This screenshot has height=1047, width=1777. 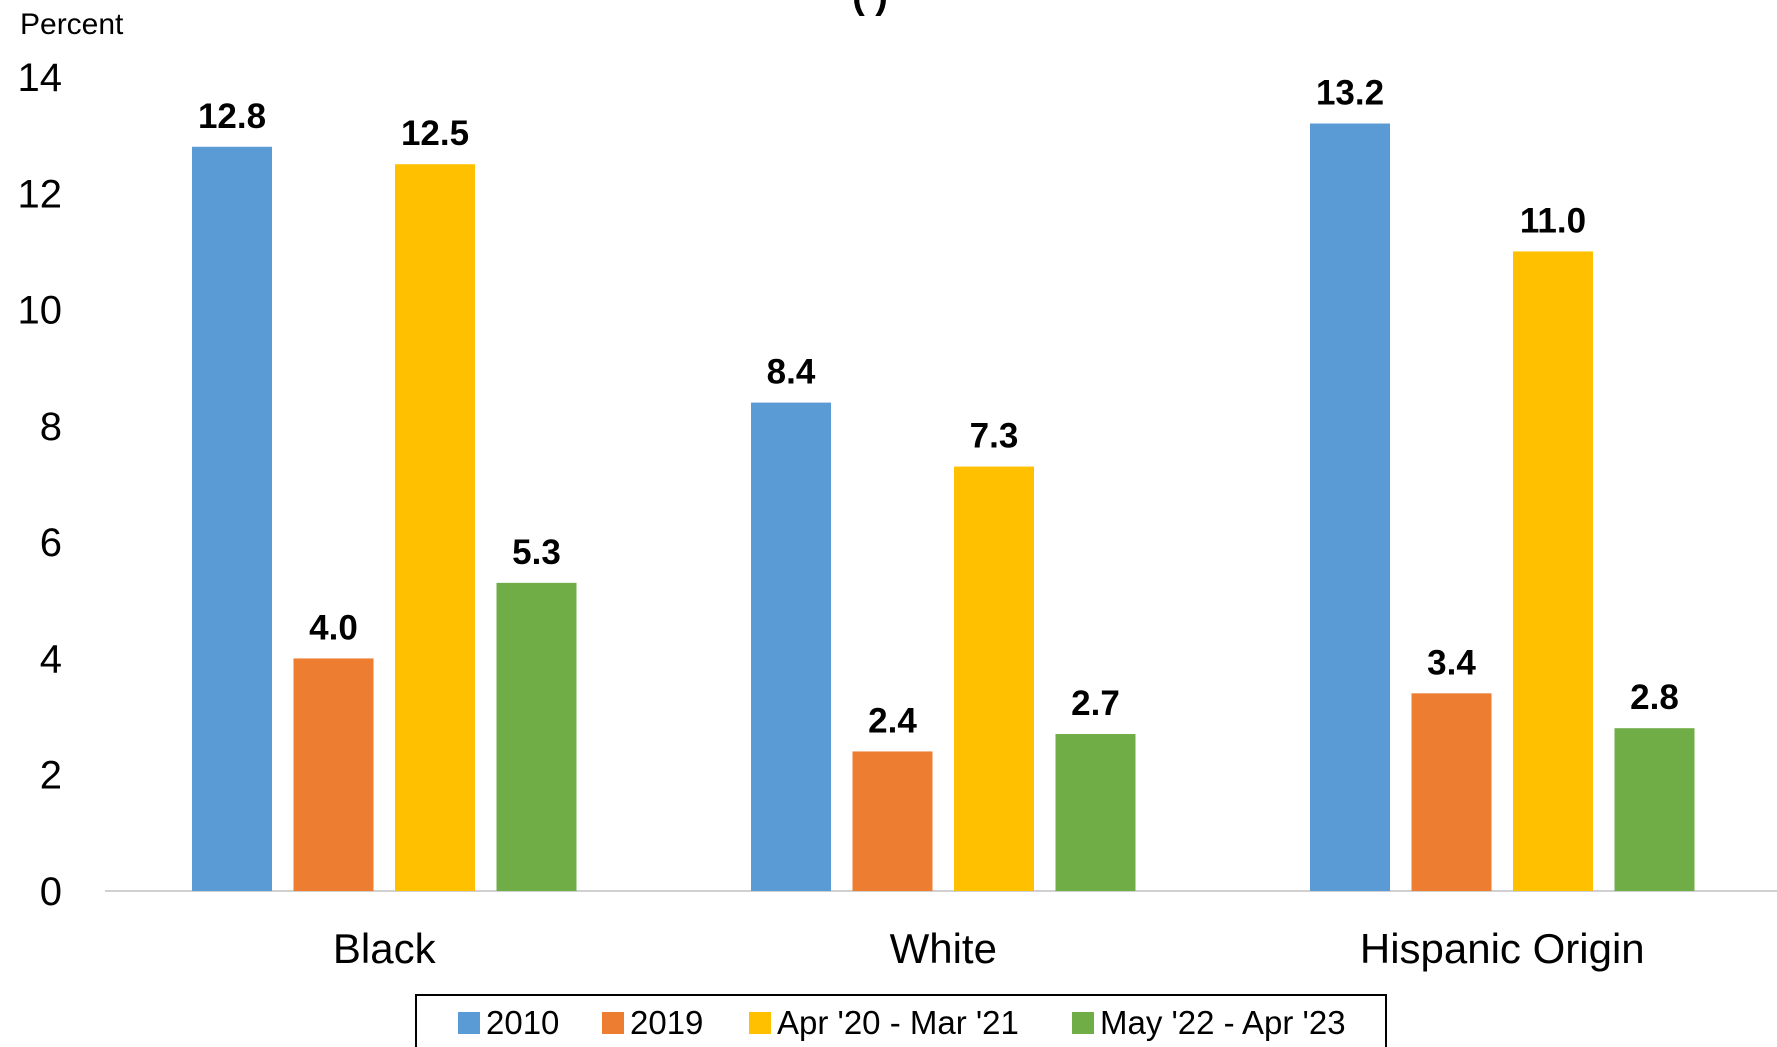 What do you see at coordinates (791, 372) in the screenshot?
I see `data-label: 8.4` at bounding box center [791, 372].